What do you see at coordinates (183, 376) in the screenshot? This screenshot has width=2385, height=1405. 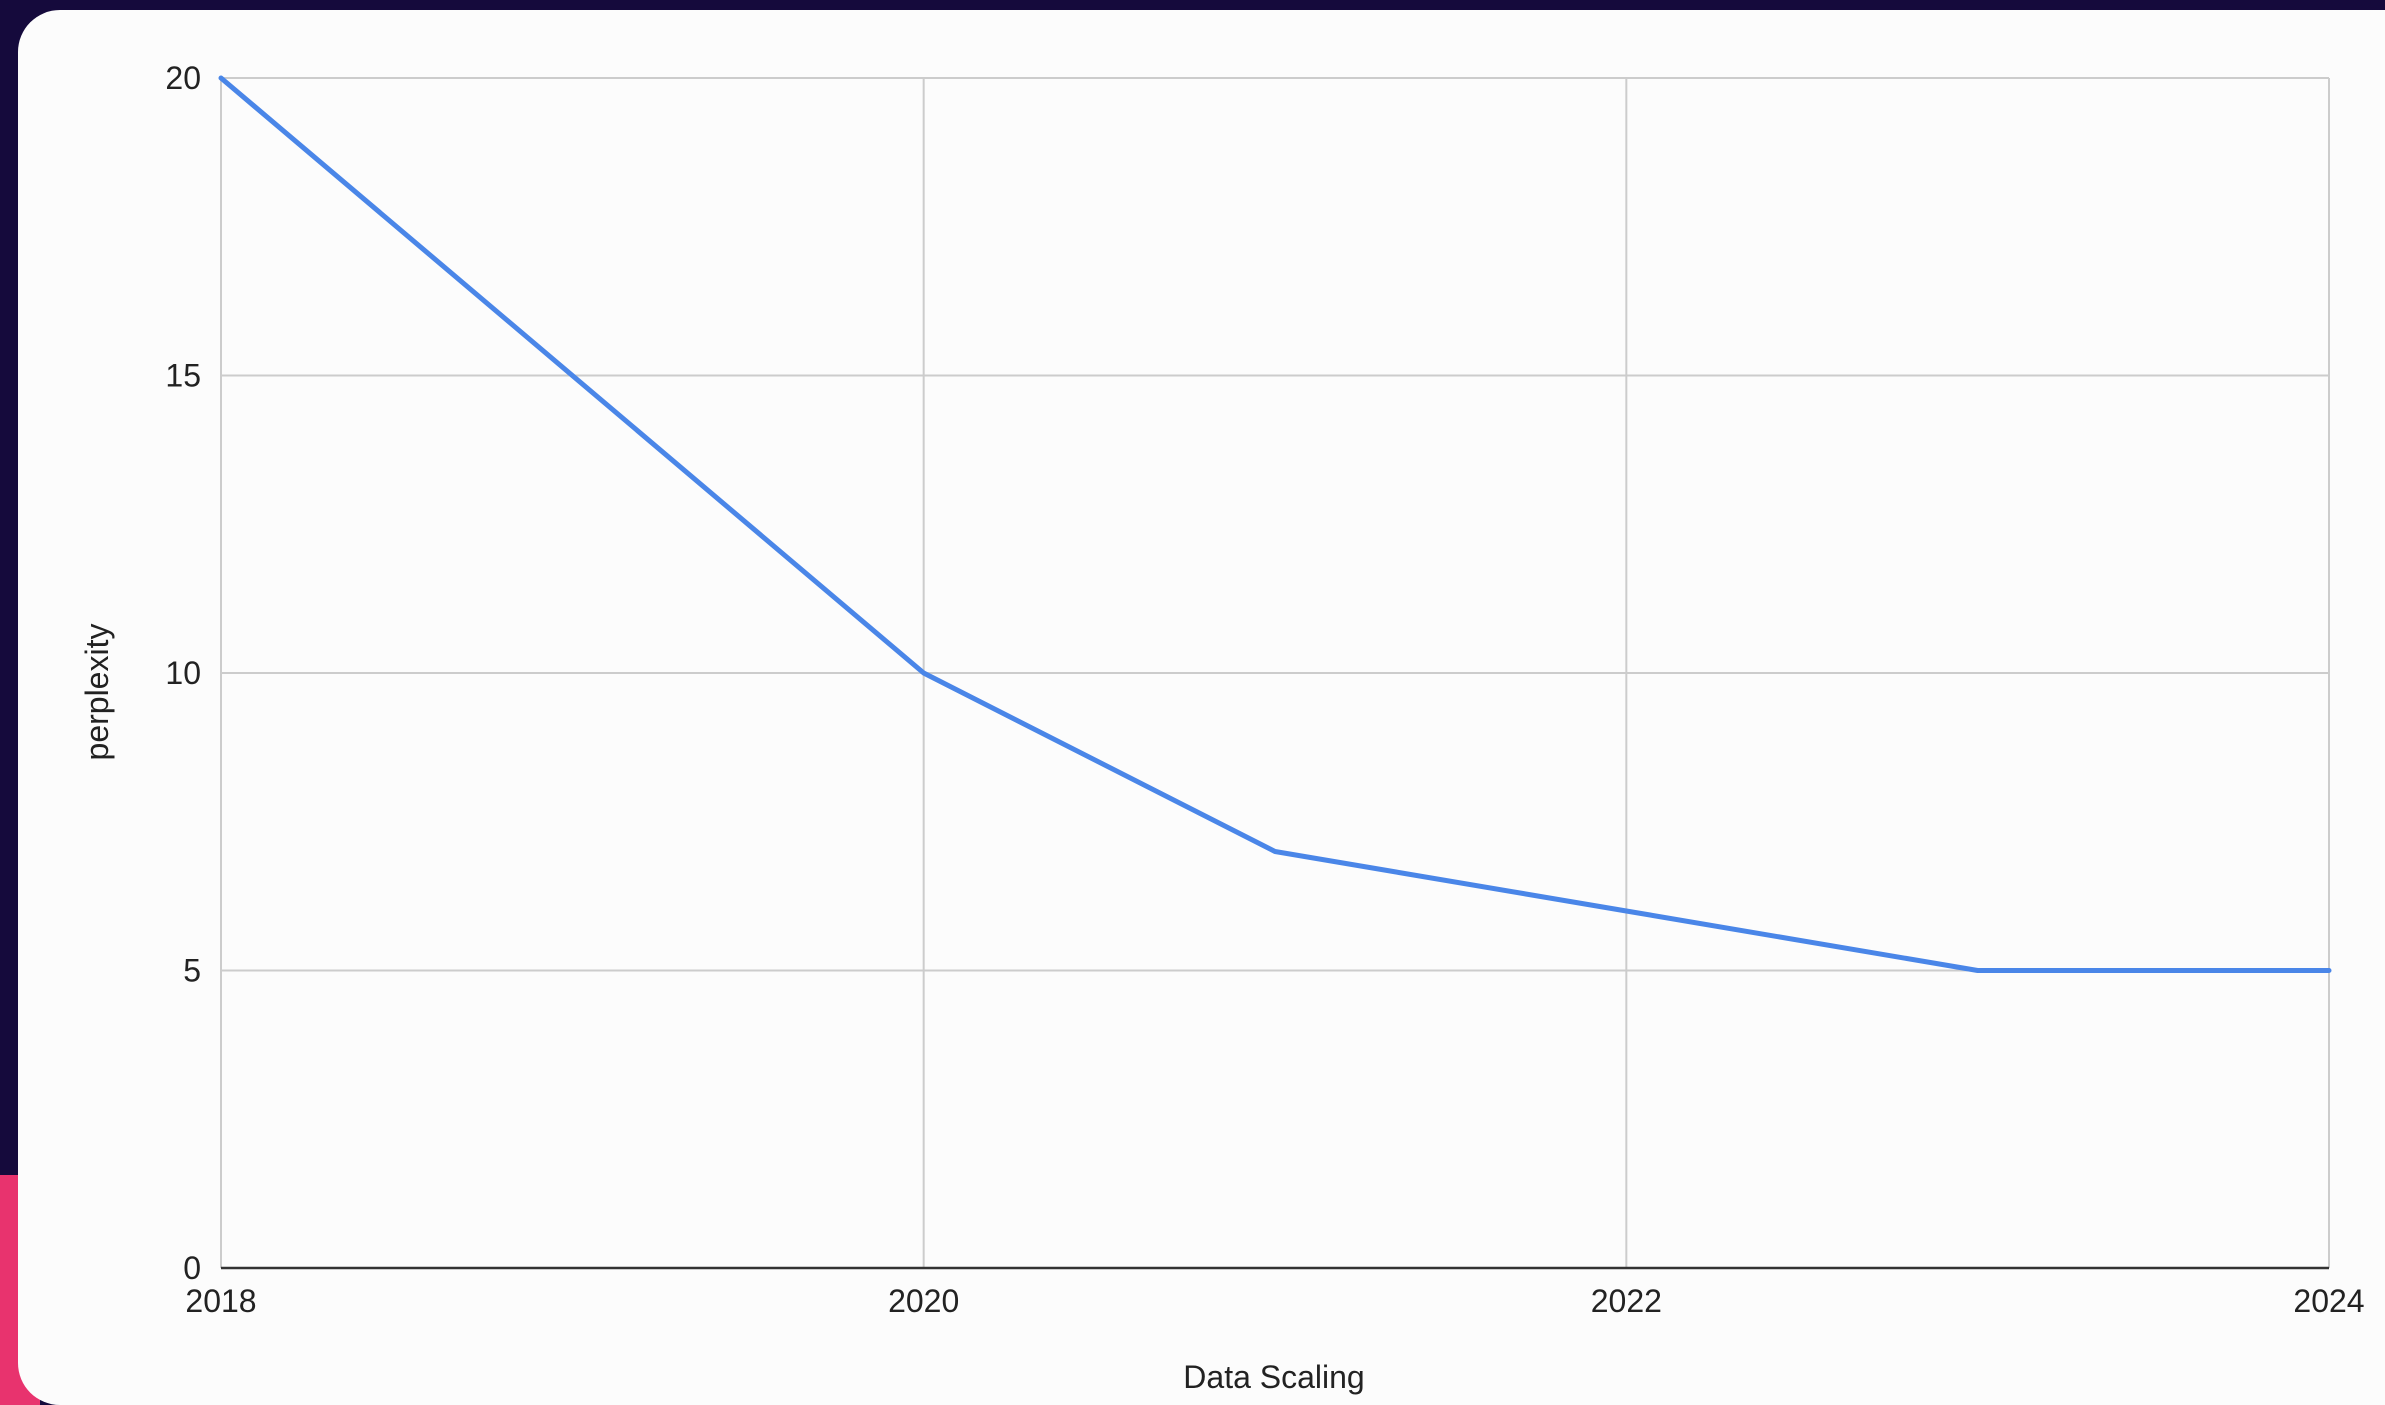 I see `y-tick-label: 15` at bounding box center [183, 376].